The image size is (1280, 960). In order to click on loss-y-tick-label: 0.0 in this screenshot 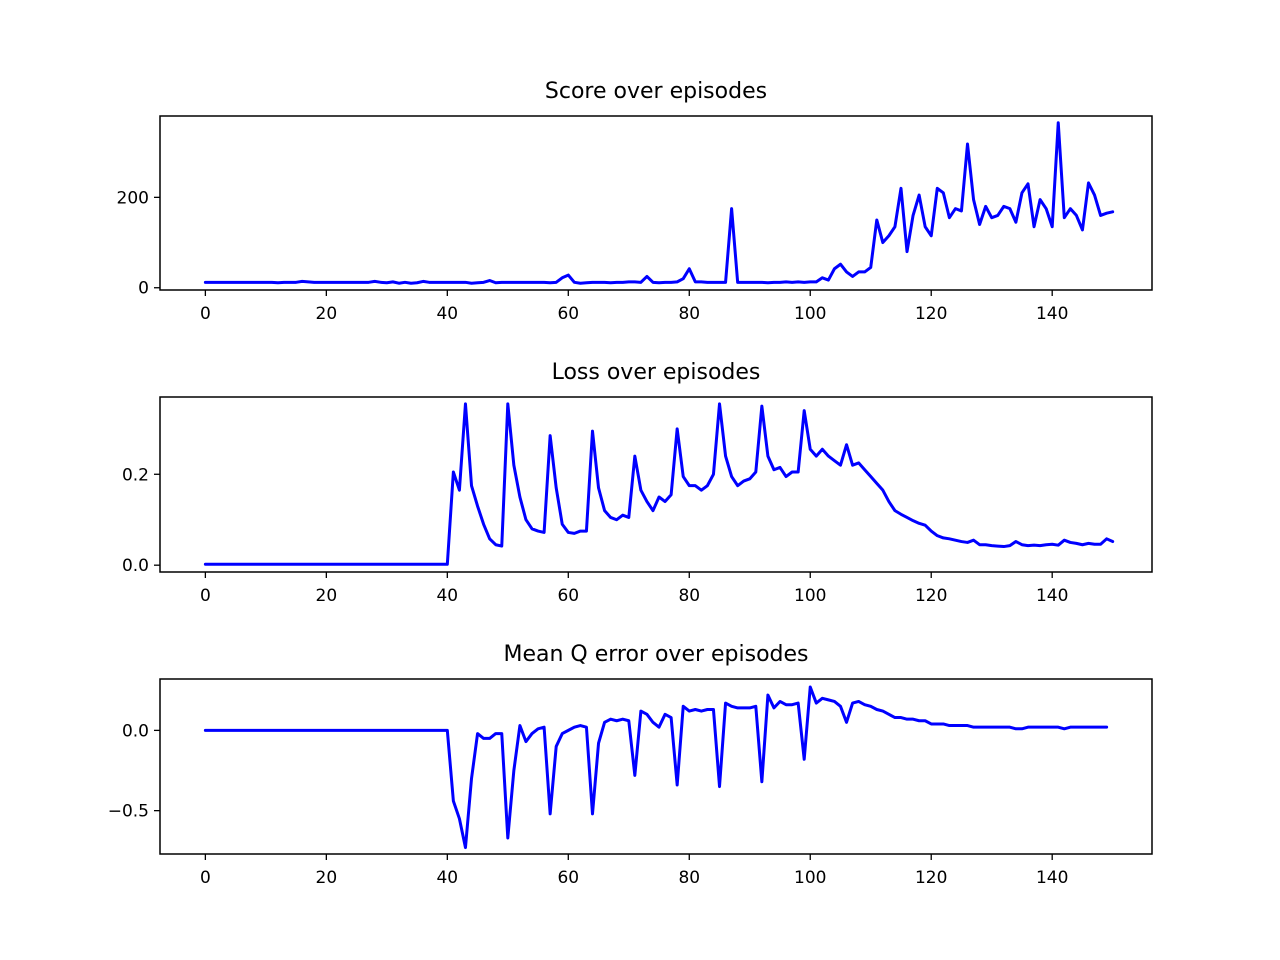, I will do `click(135, 566)`.